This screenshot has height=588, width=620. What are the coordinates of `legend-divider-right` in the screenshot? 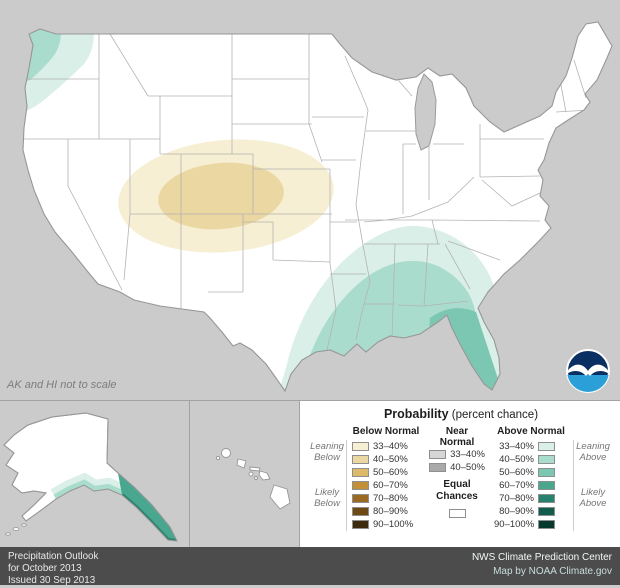 It's located at (573, 485).